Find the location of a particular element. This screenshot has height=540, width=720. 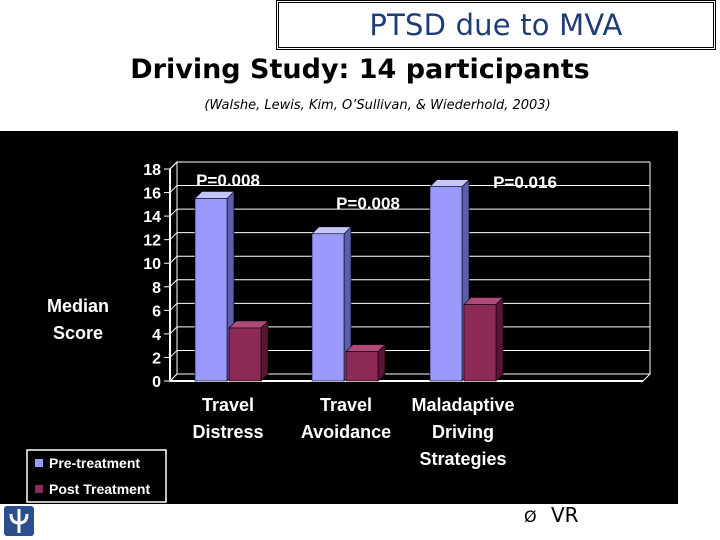

y-tick-label: 18 is located at coordinates (152, 170).